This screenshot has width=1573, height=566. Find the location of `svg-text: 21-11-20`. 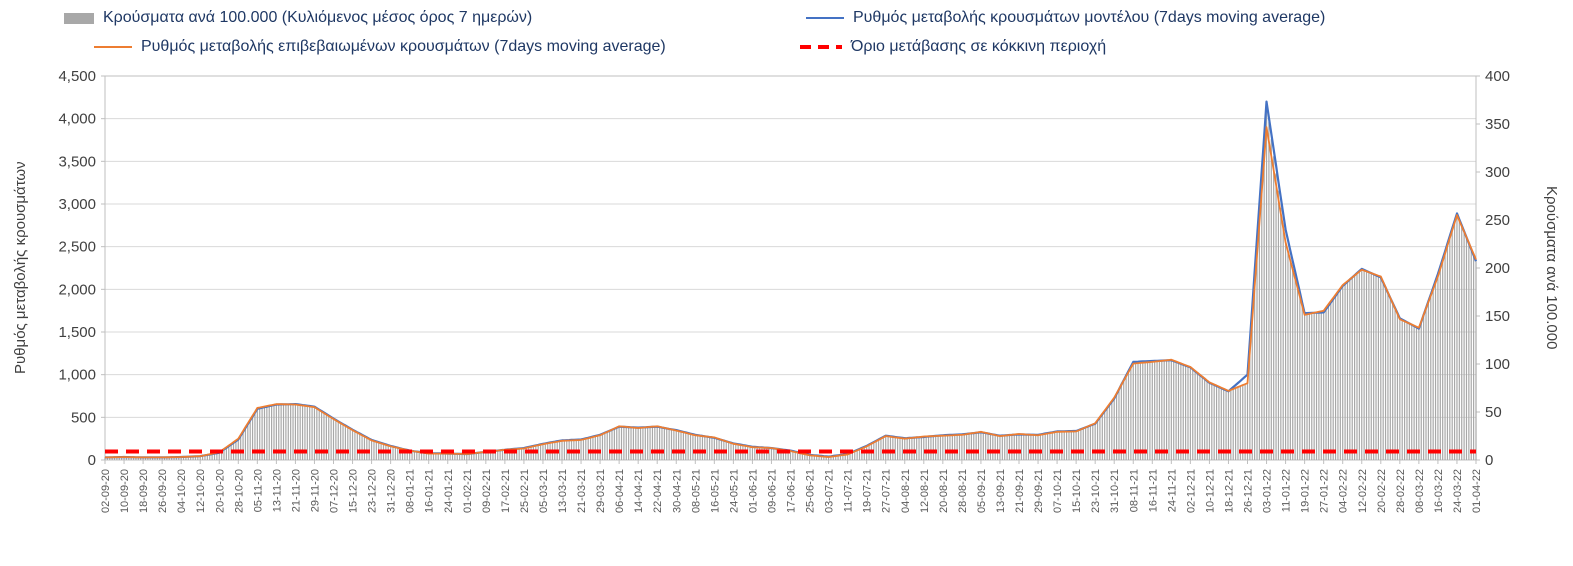

svg-text: 21-11-20 is located at coordinates (296, 490).